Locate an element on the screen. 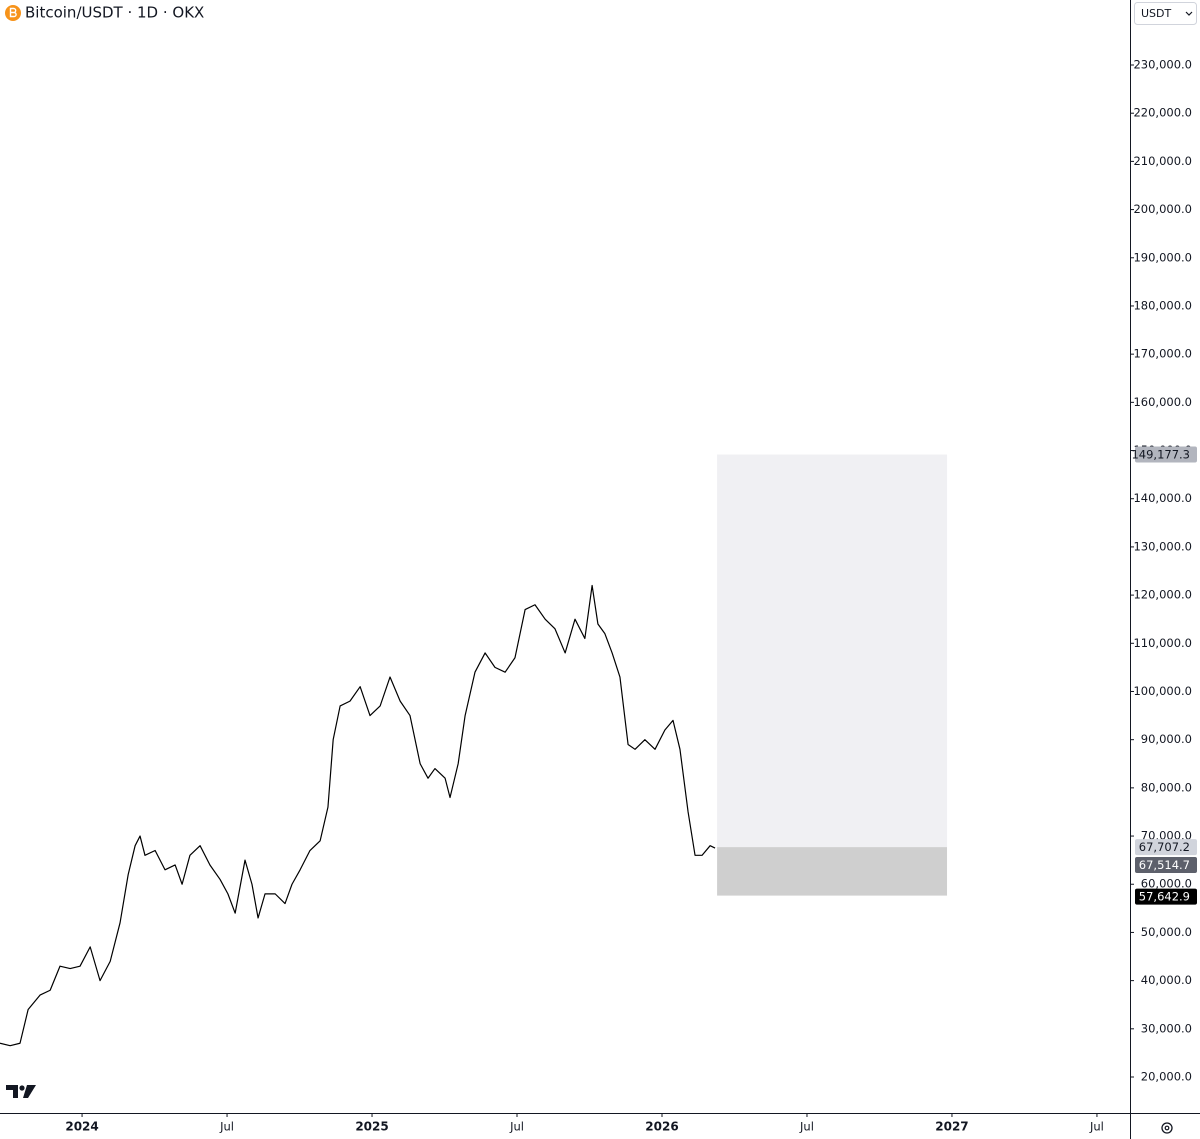 The width and height of the screenshot is (1200, 1139). y-tick-label: 70,000.0 is located at coordinates (1166, 836).